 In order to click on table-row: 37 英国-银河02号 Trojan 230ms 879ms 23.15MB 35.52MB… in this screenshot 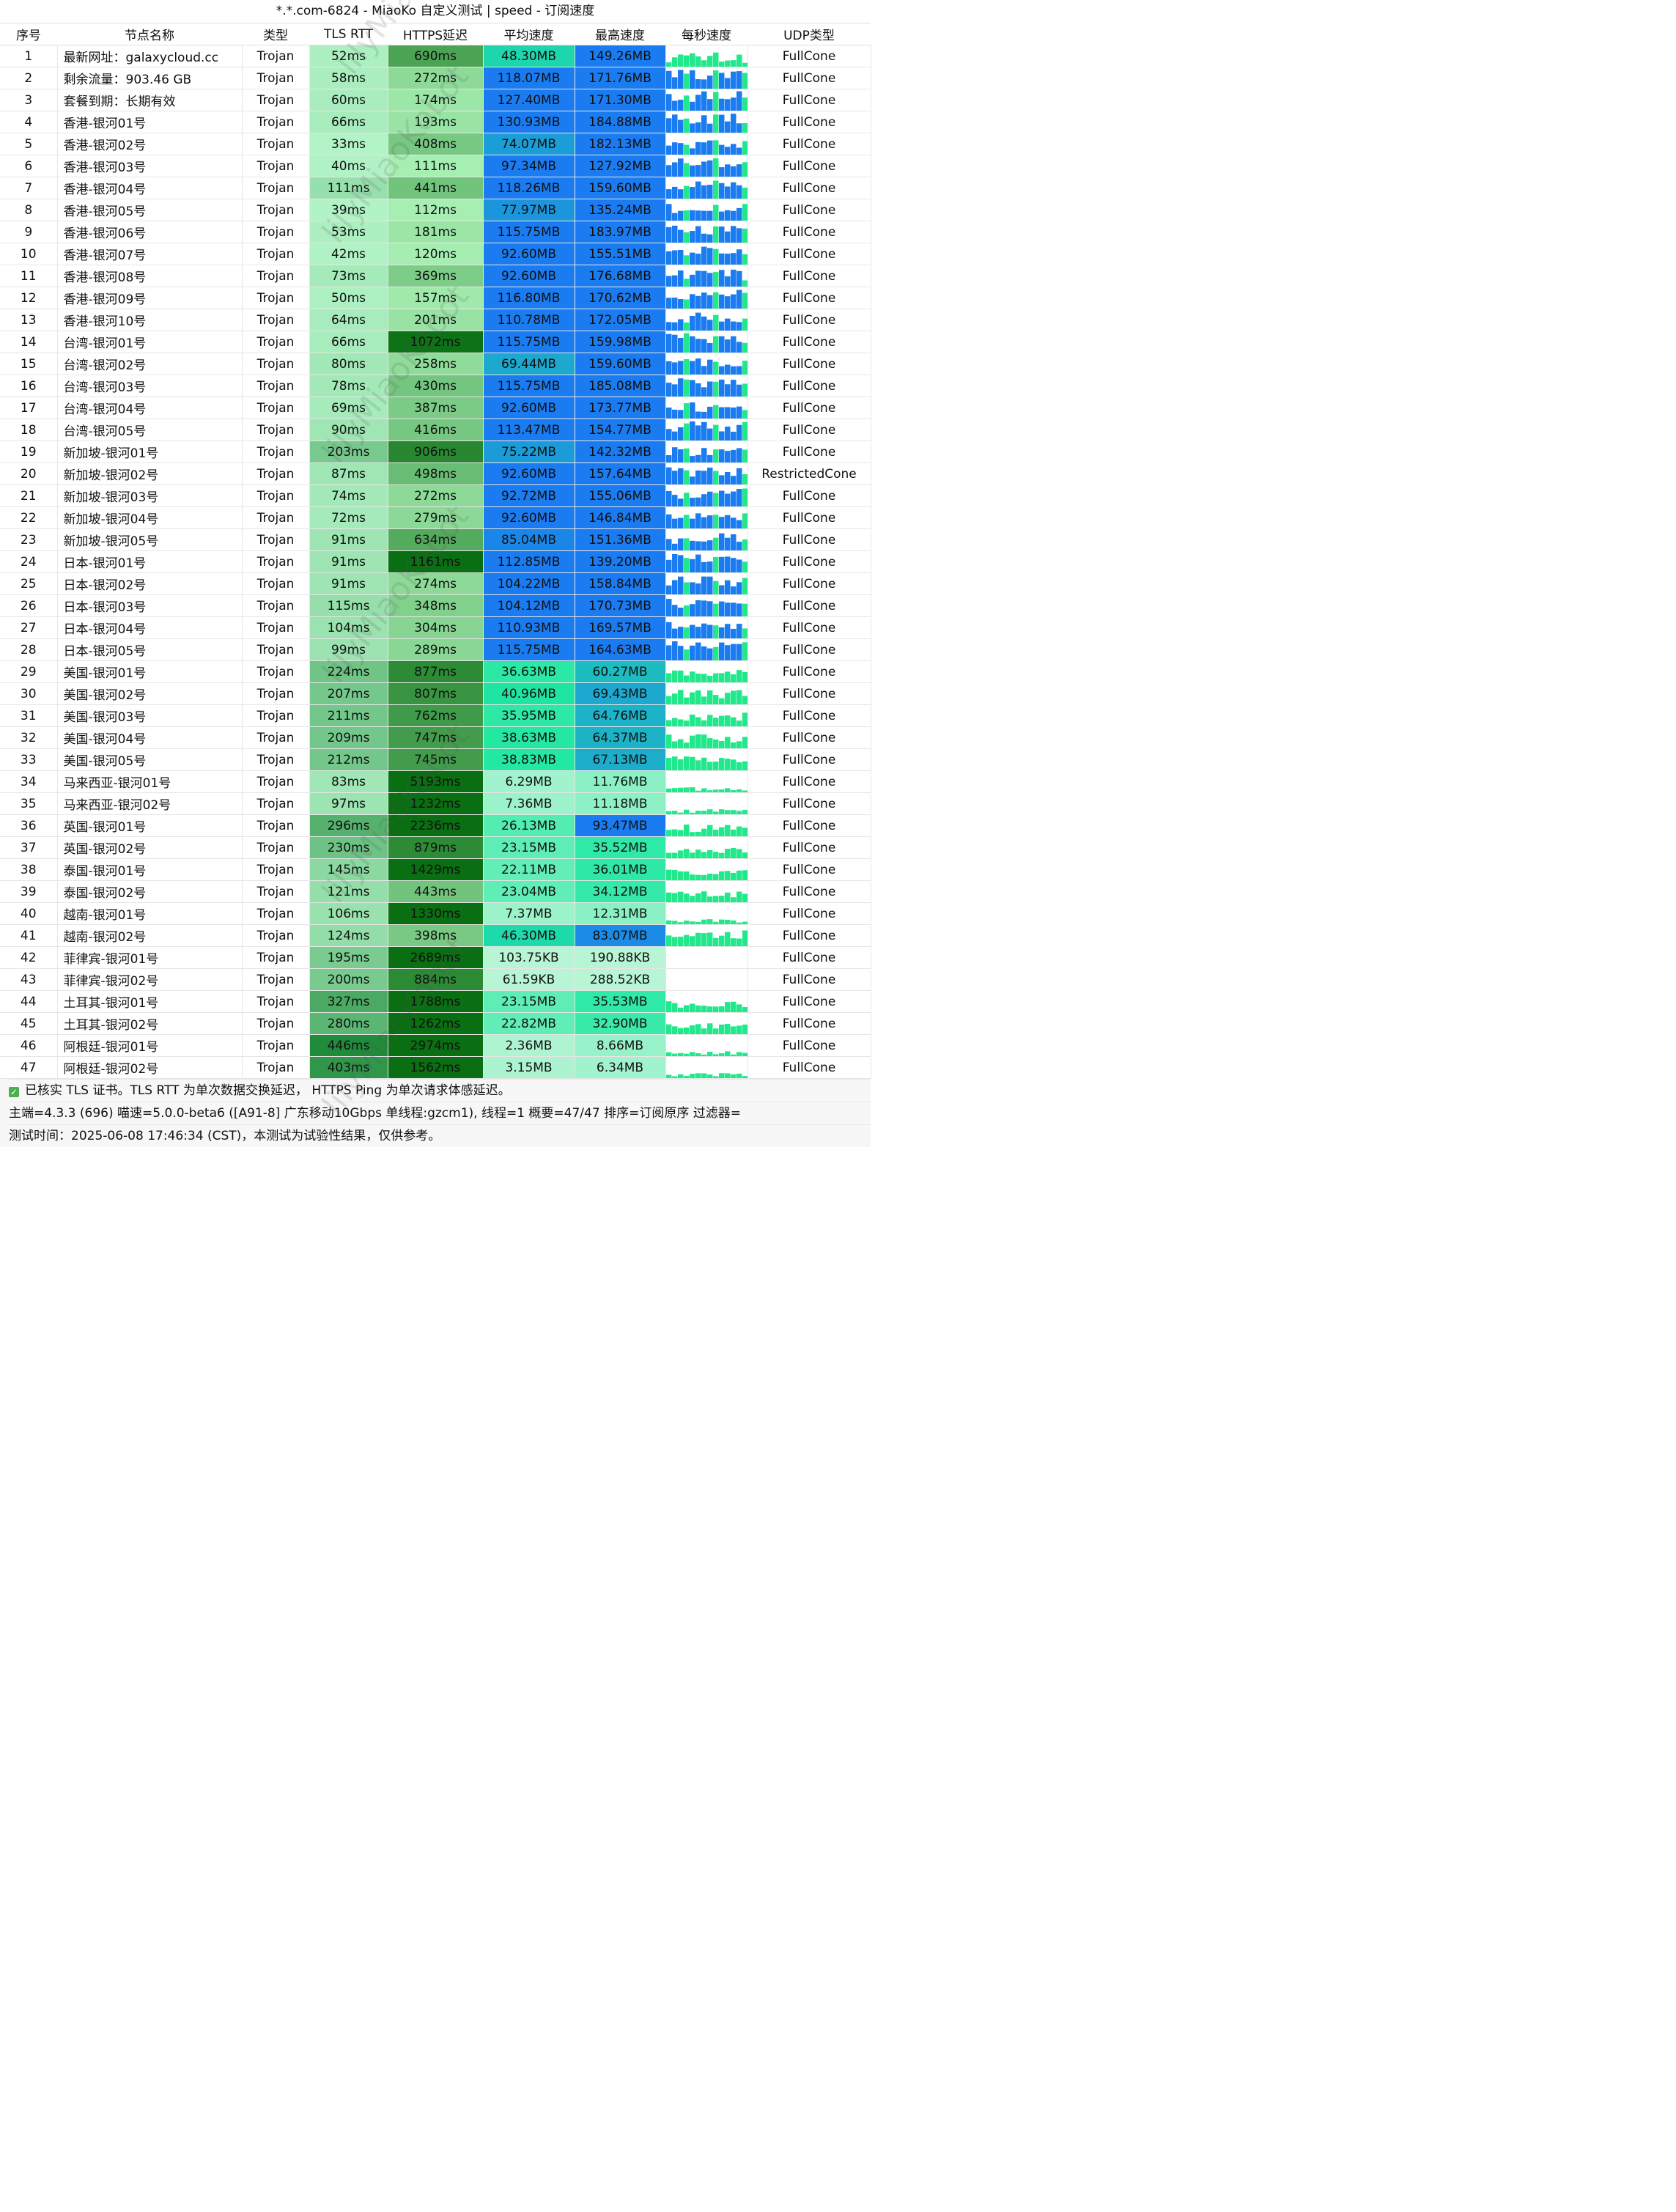, I will do `click(435, 847)`.